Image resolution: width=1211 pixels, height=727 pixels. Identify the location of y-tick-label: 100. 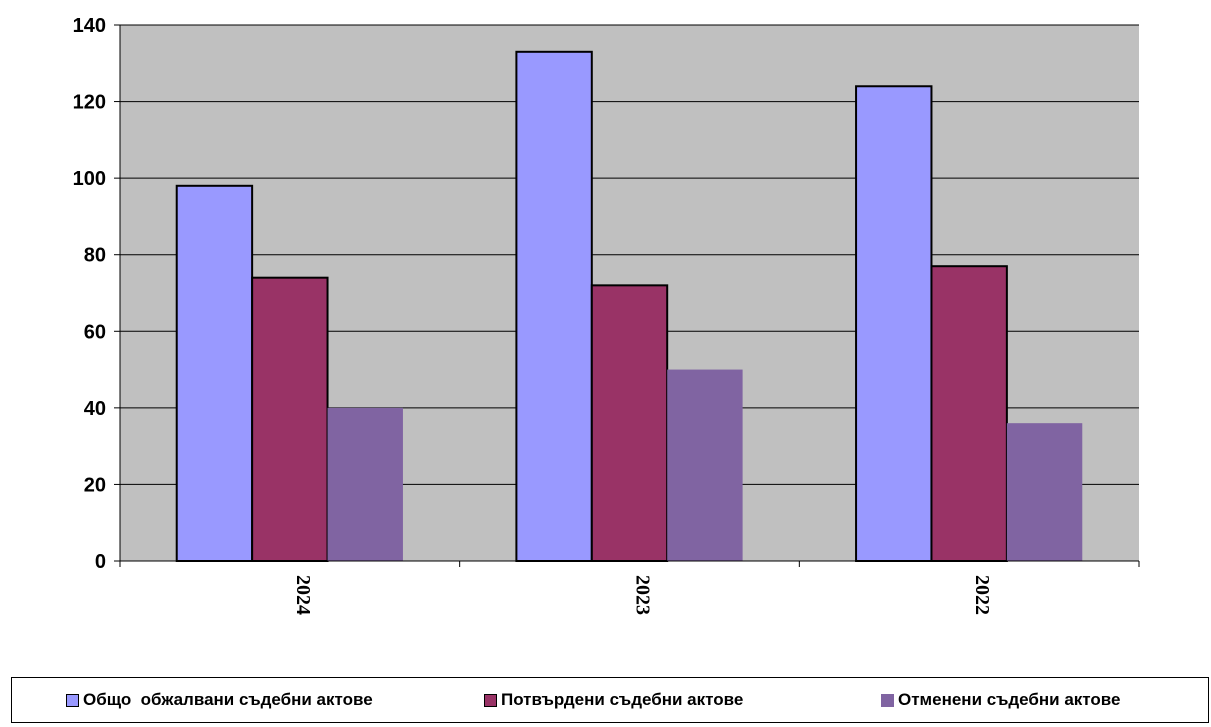
(89, 179).